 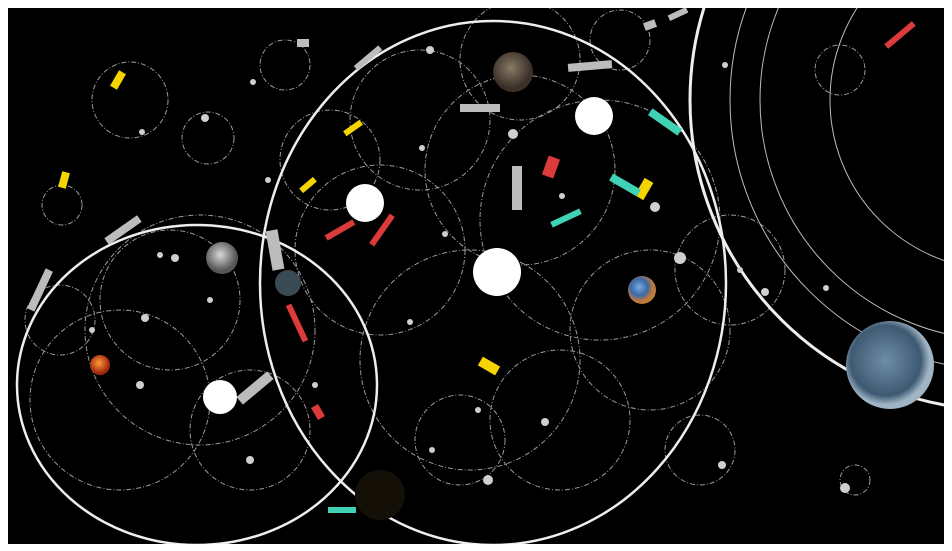 I want to click on earth-planet, so click(x=642, y=290).